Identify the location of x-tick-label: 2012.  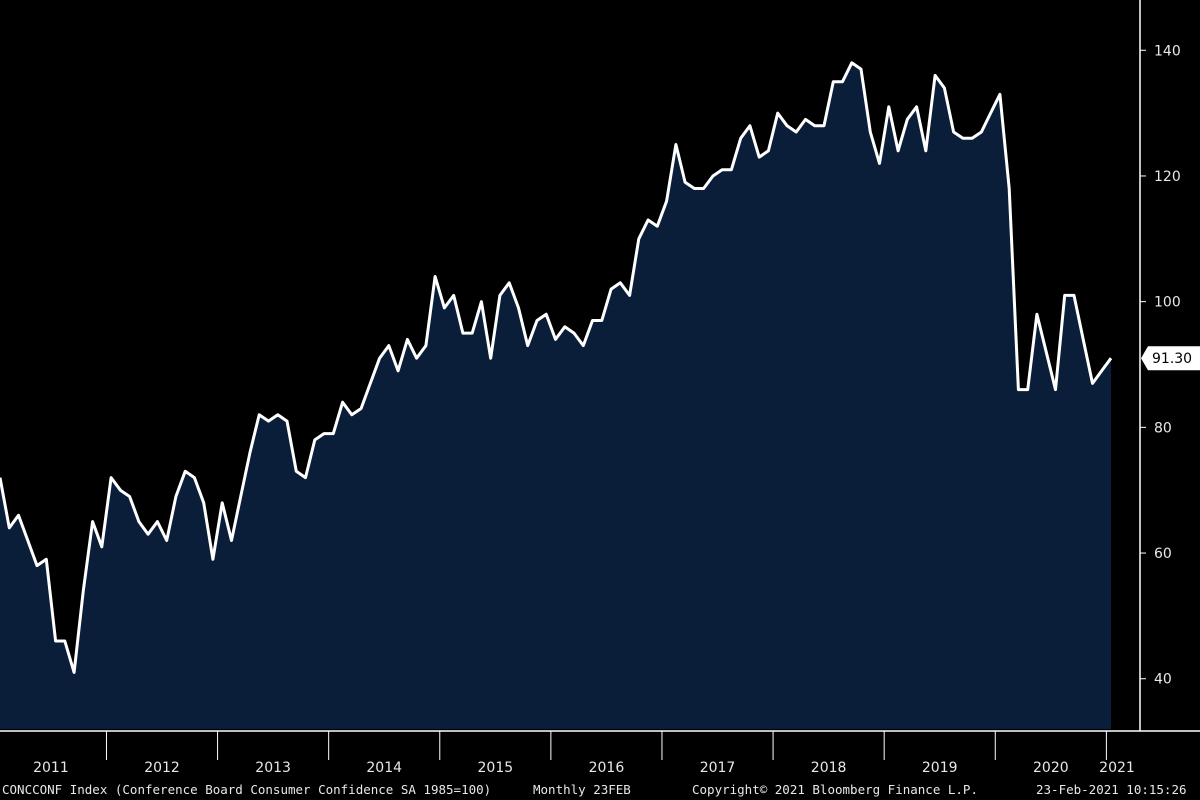
(162, 768).